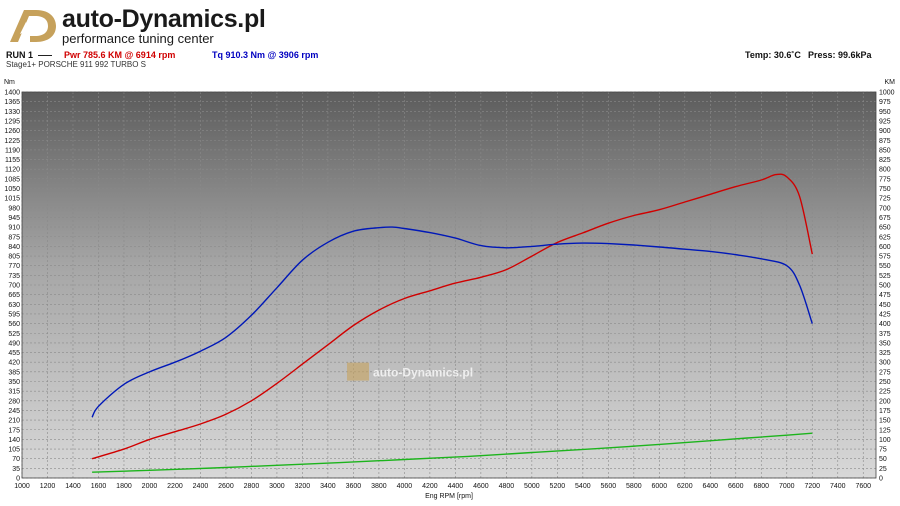  What do you see at coordinates (14, 430) in the screenshot?
I see `y-left-tick-label: 175` at bounding box center [14, 430].